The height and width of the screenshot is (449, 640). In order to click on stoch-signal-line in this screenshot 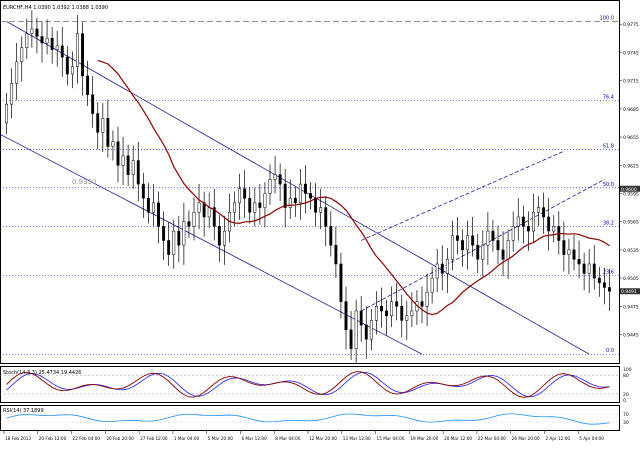, I will do `click(308, 385)`.